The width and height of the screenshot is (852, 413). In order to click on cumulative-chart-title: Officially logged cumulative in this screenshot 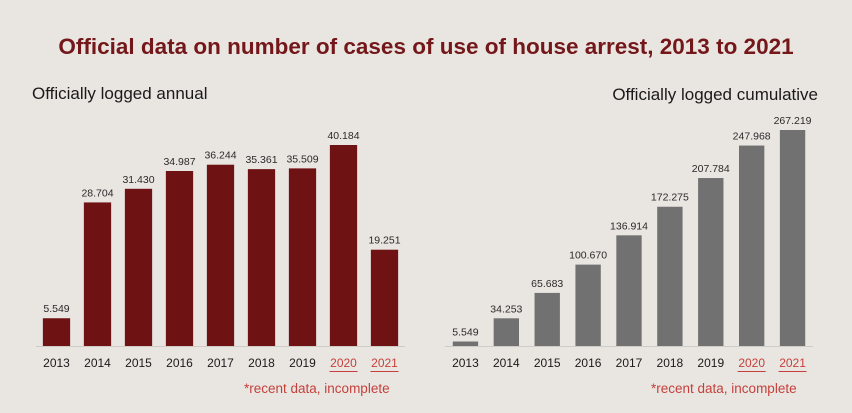, I will do `click(715, 94)`.